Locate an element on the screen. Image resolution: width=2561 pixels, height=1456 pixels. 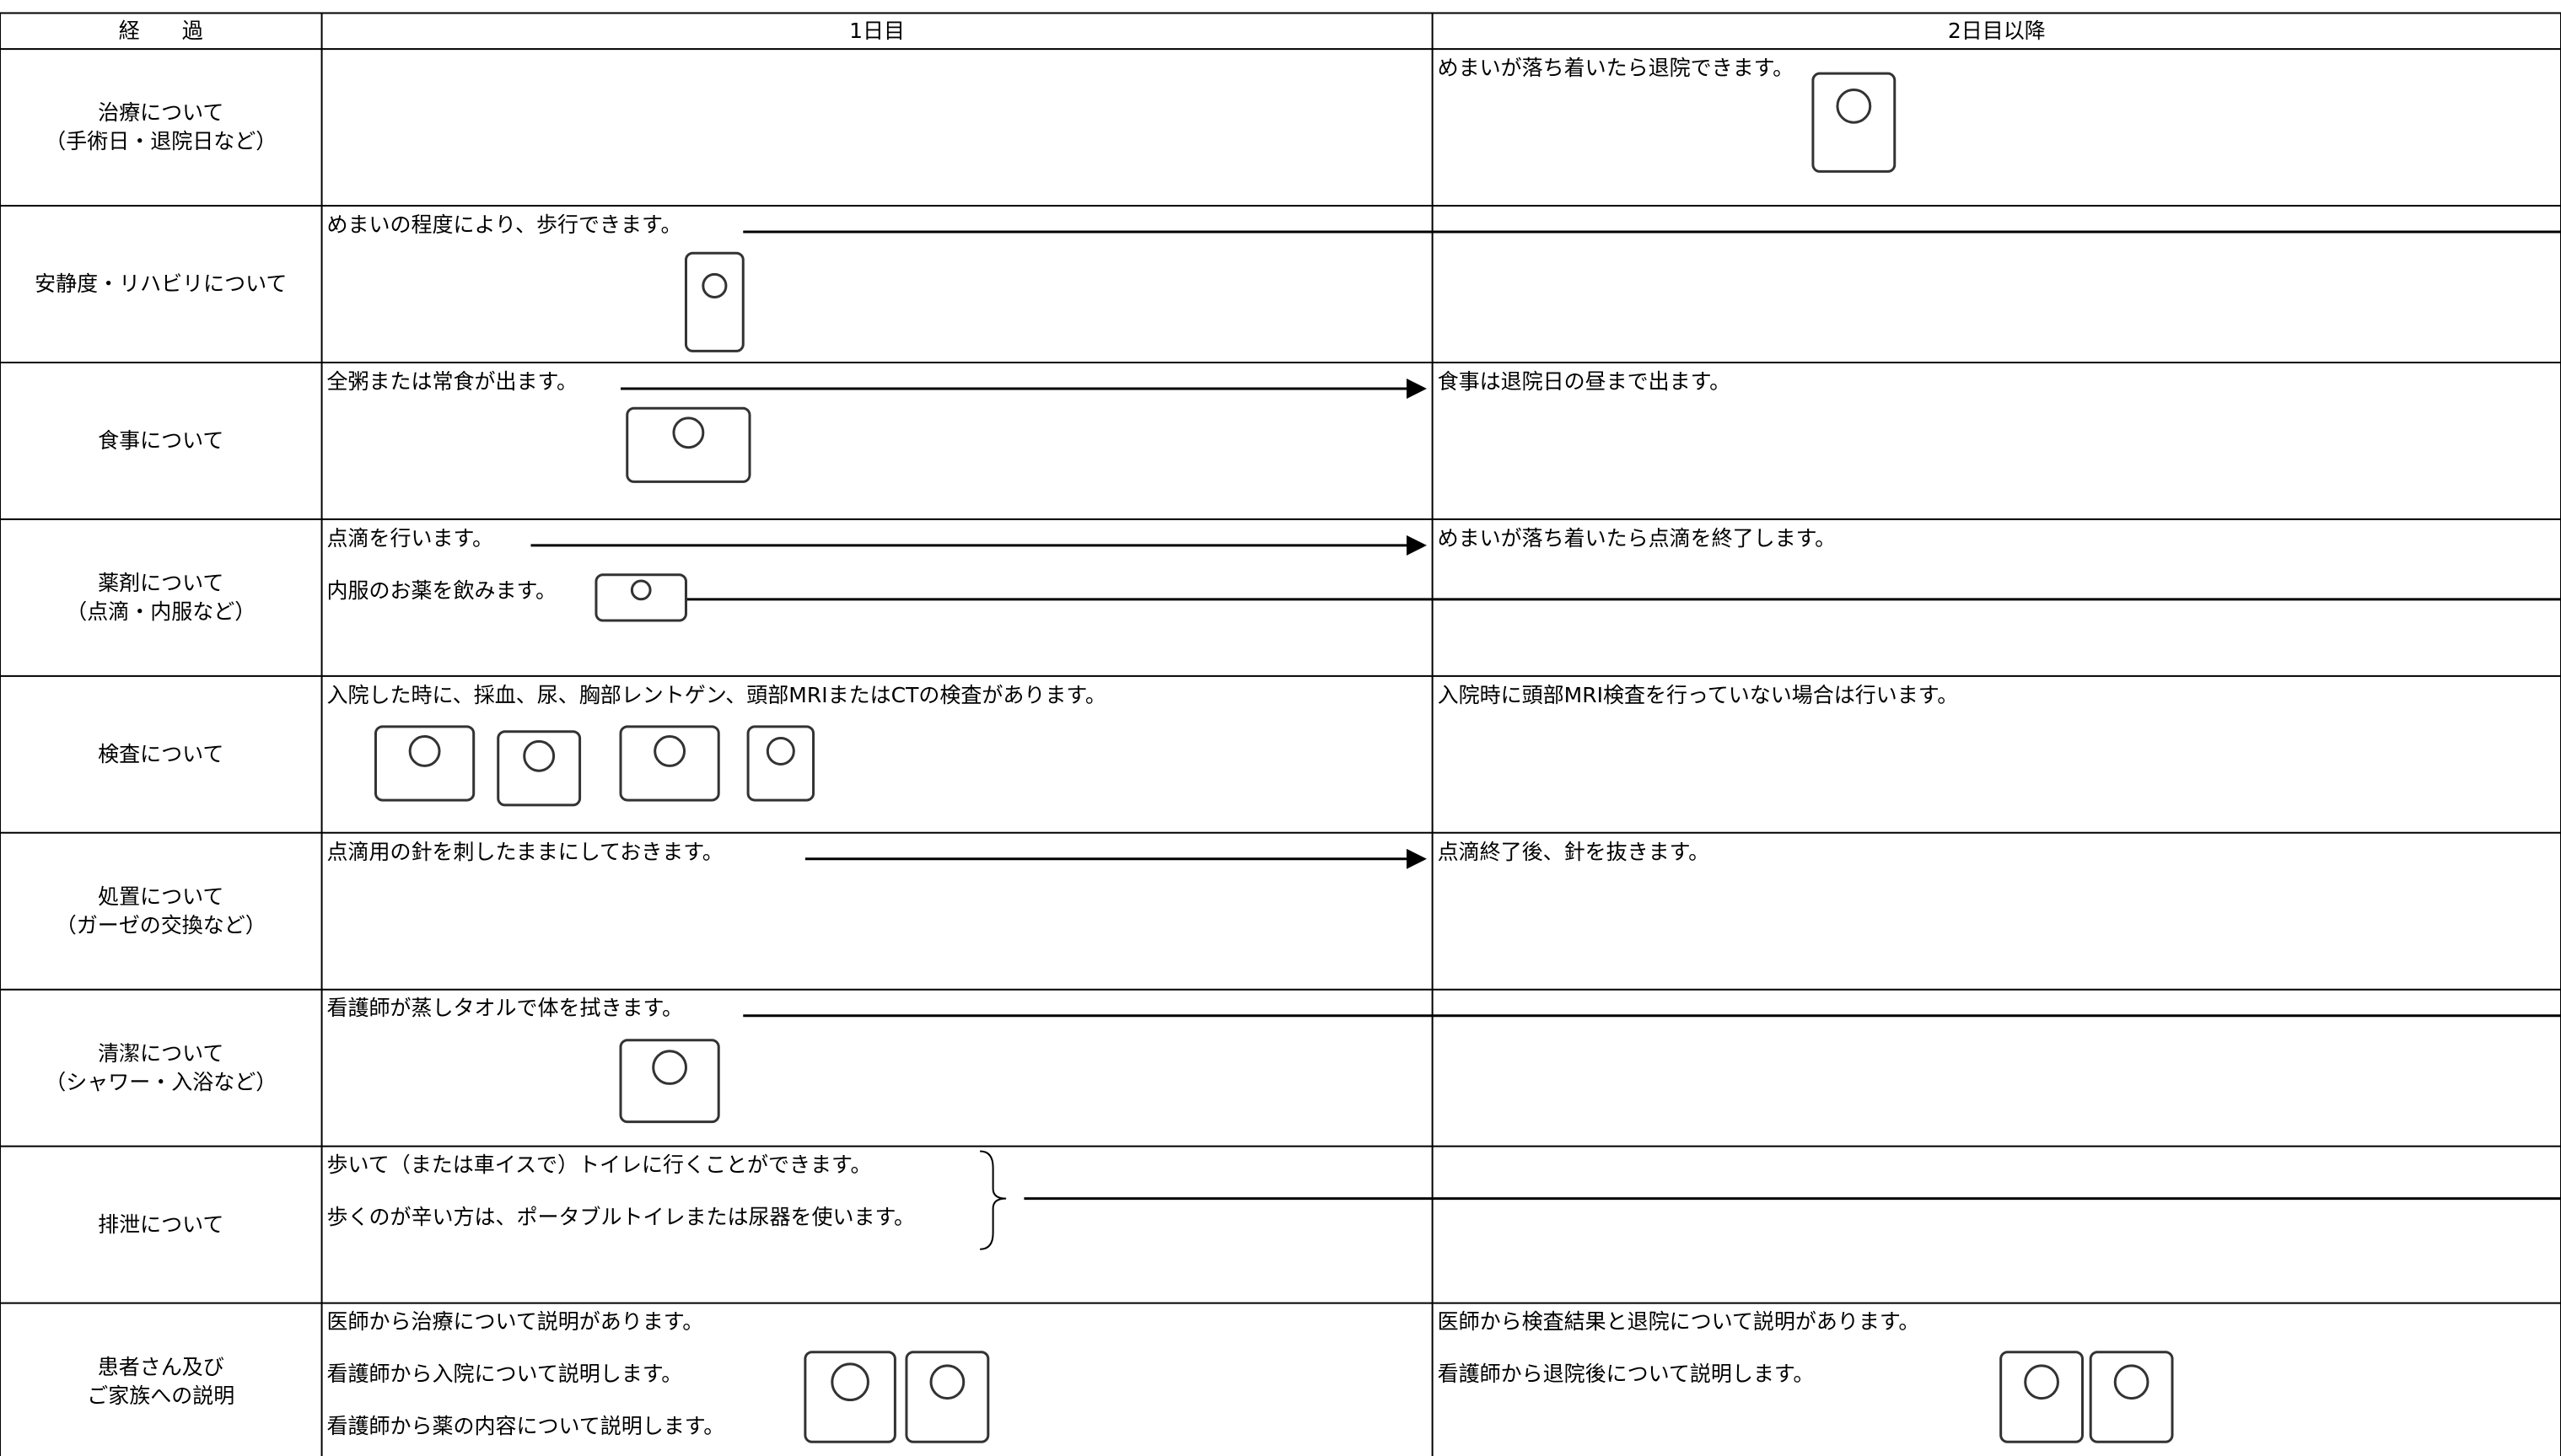
cell-text: 医師から検査結果と退院について説明があります。 is located at coordinates (1679, 1322).